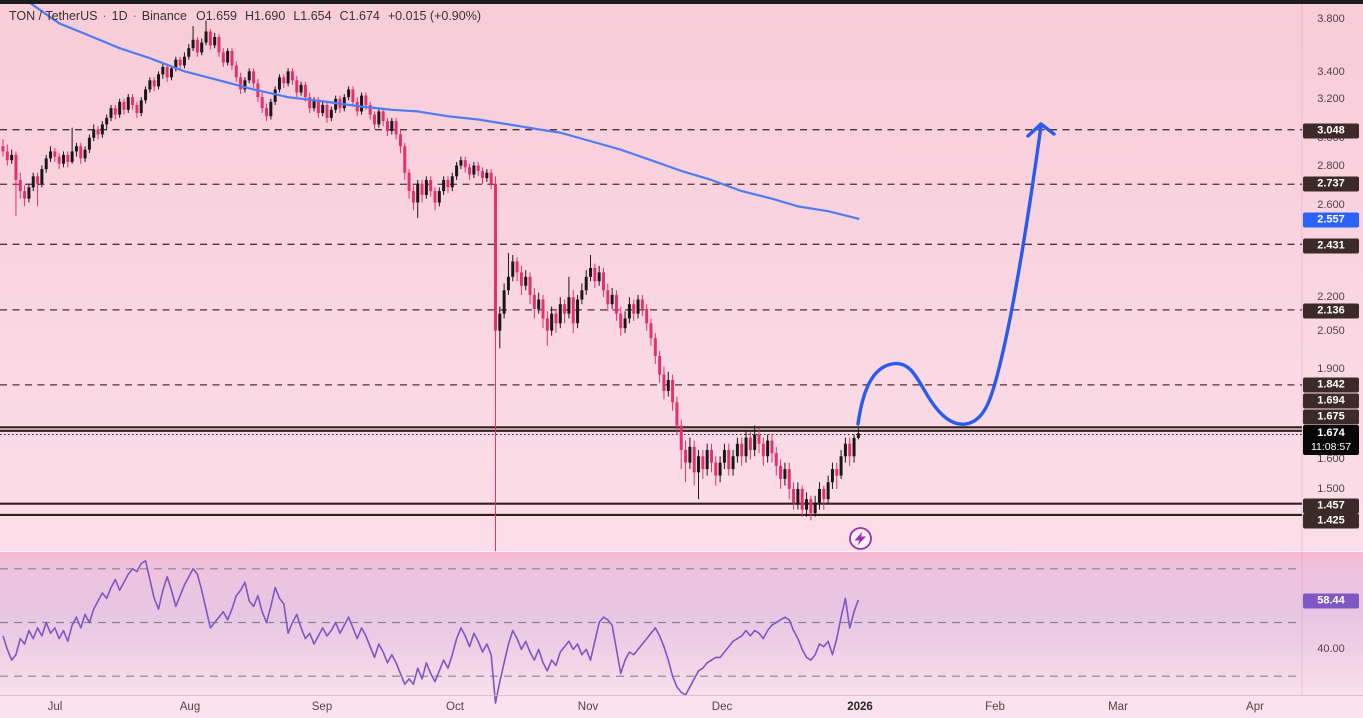  What do you see at coordinates (1331, 649) in the screenshot?
I see `rsi-axis-label: 40.00` at bounding box center [1331, 649].